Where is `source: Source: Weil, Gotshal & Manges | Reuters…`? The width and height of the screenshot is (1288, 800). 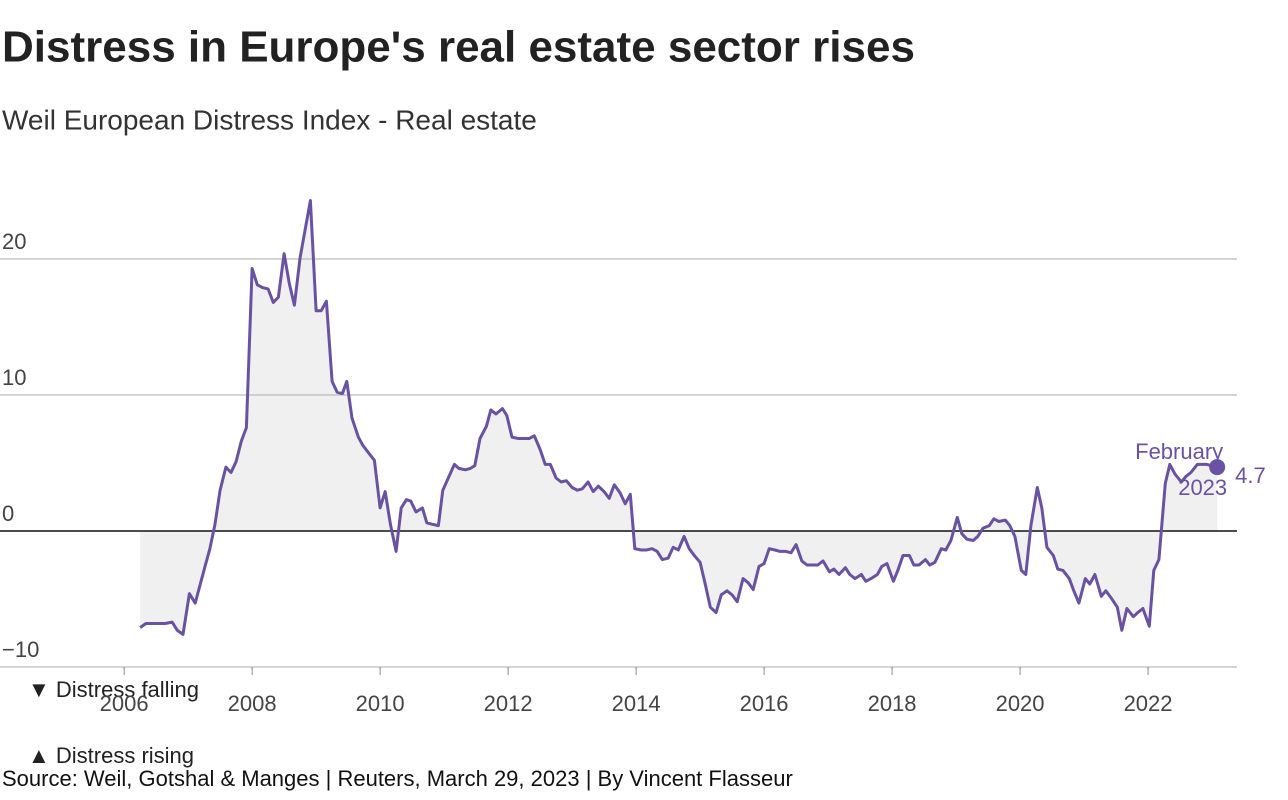
source: Source: Weil, Gotshal & Manges | Reuters… is located at coordinates (397, 778).